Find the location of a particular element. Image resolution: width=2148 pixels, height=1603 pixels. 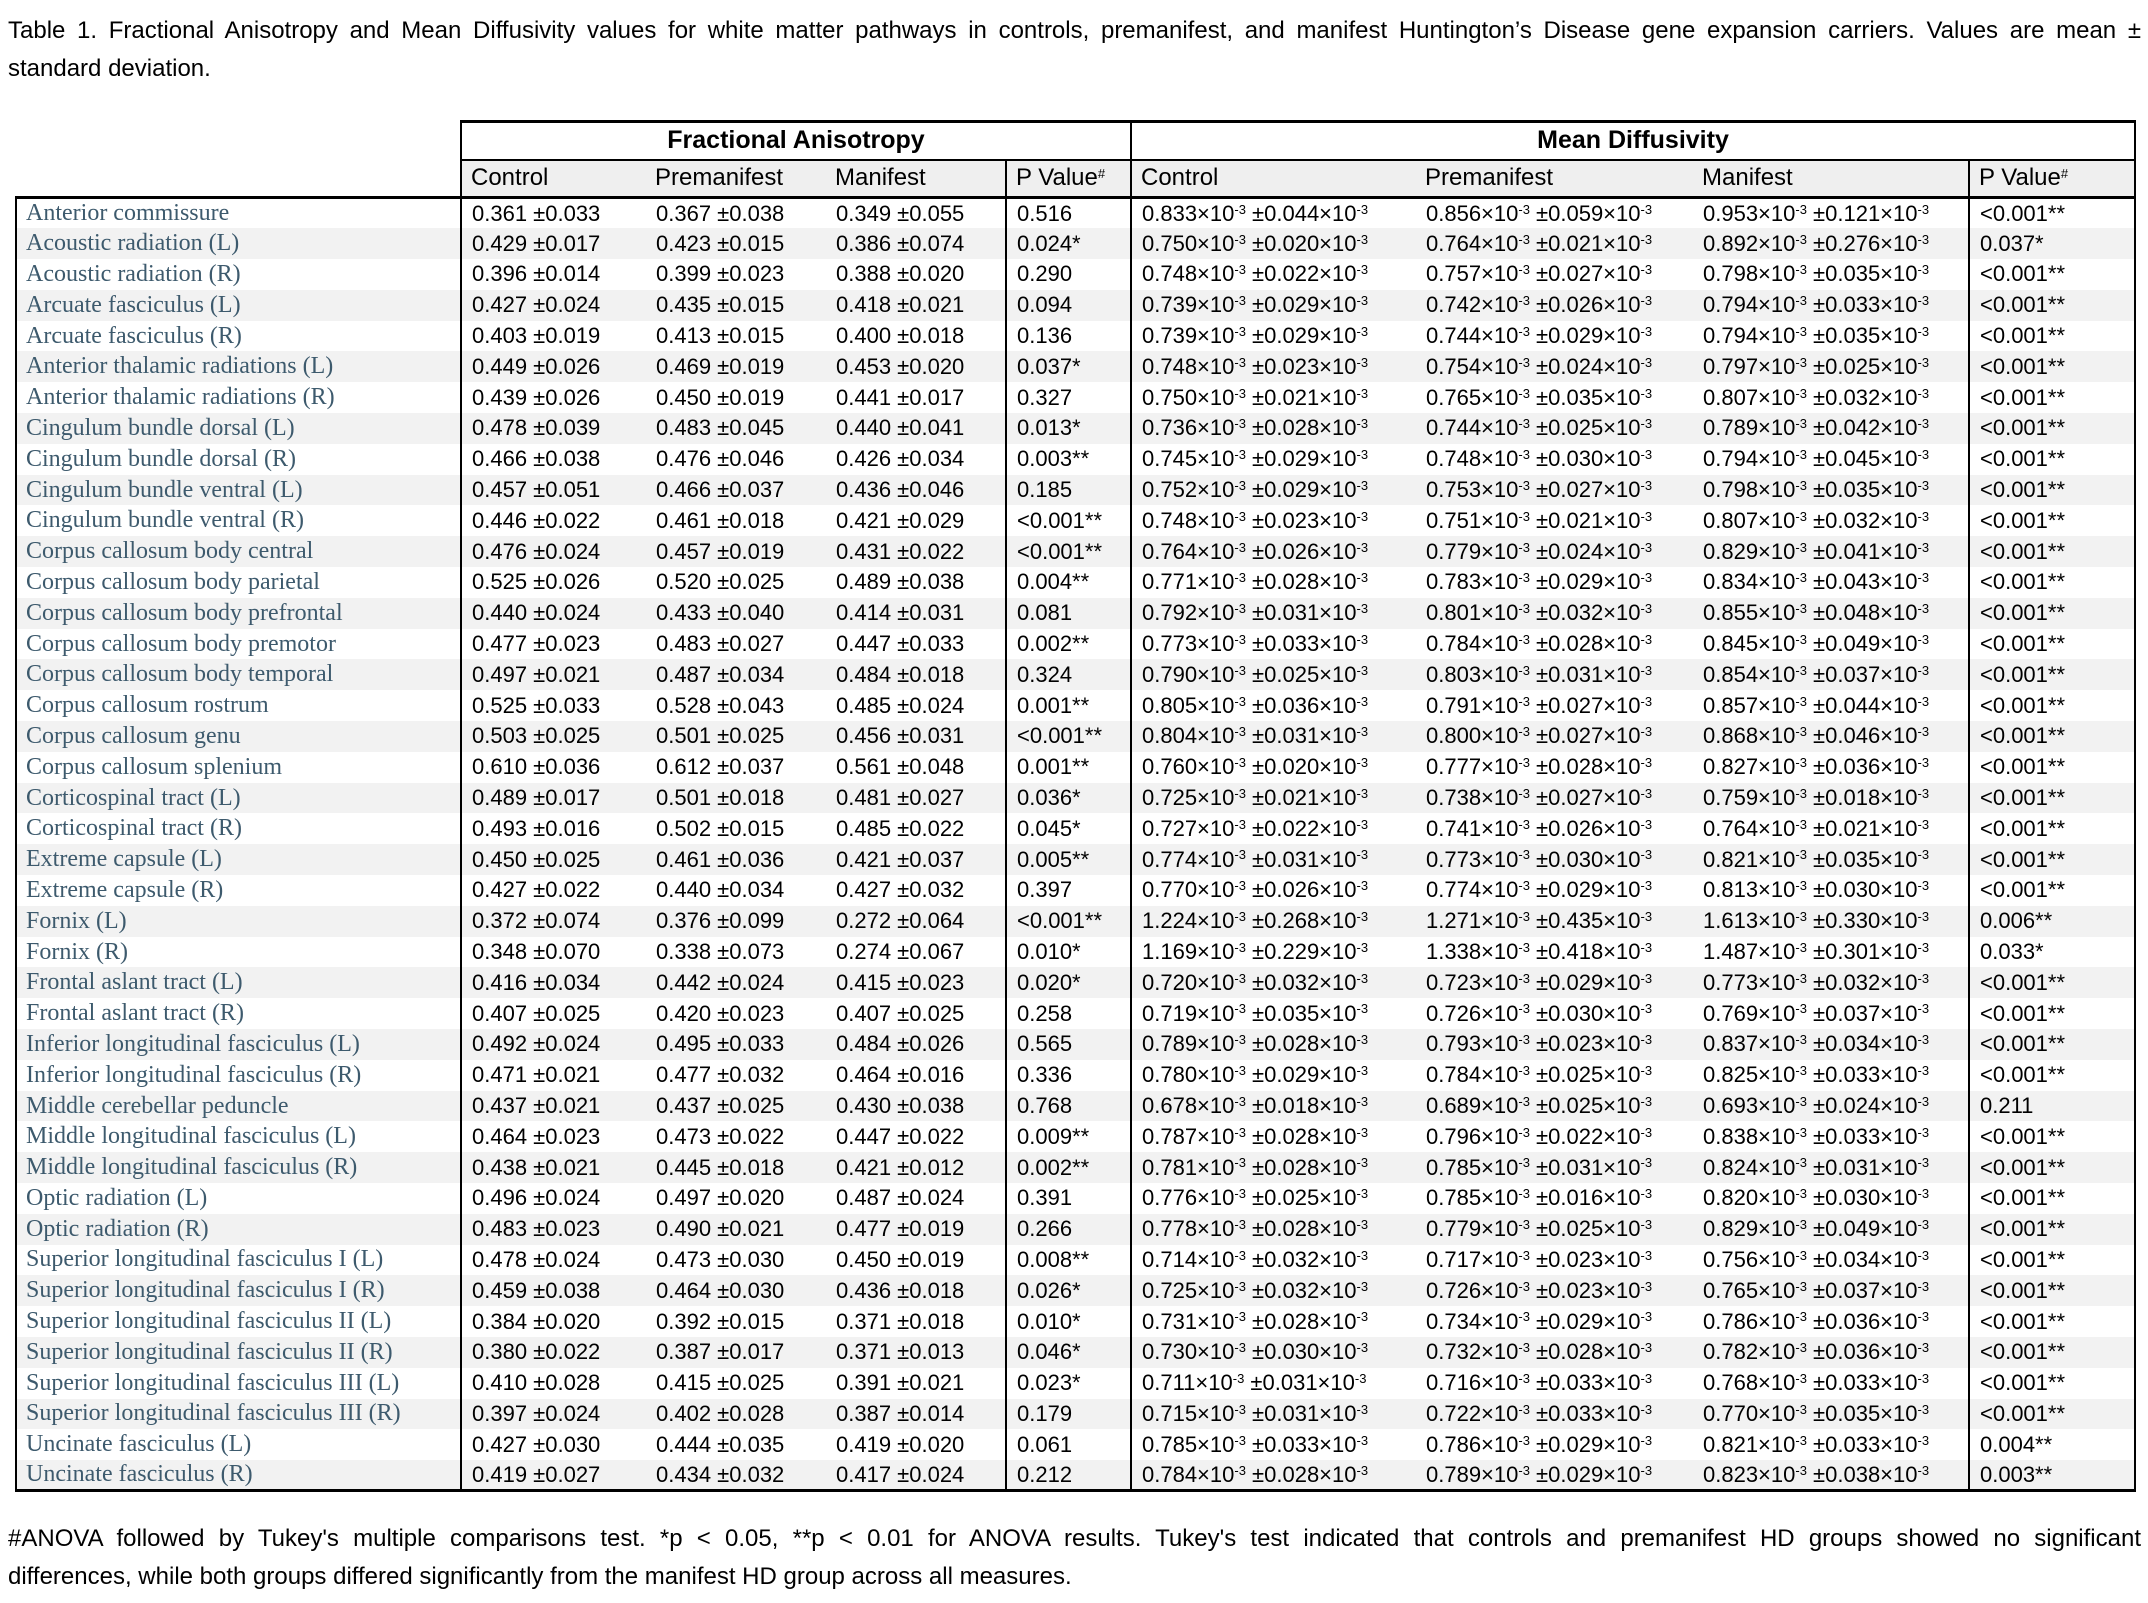

md-premanifest-value: 0.785×10-3 ±0.016×10-3 is located at coordinates (1554, 1198).